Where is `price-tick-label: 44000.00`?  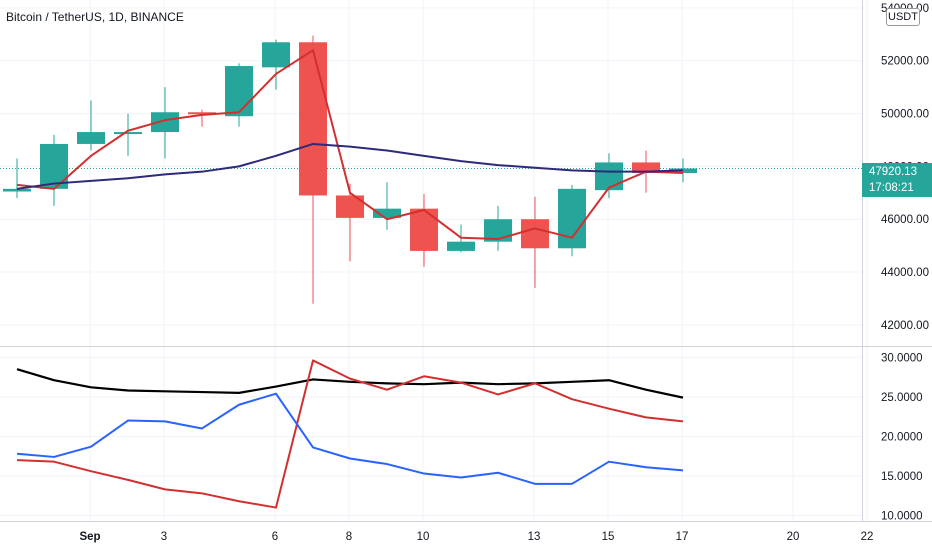 price-tick-label: 44000.00 is located at coordinates (905, 273).